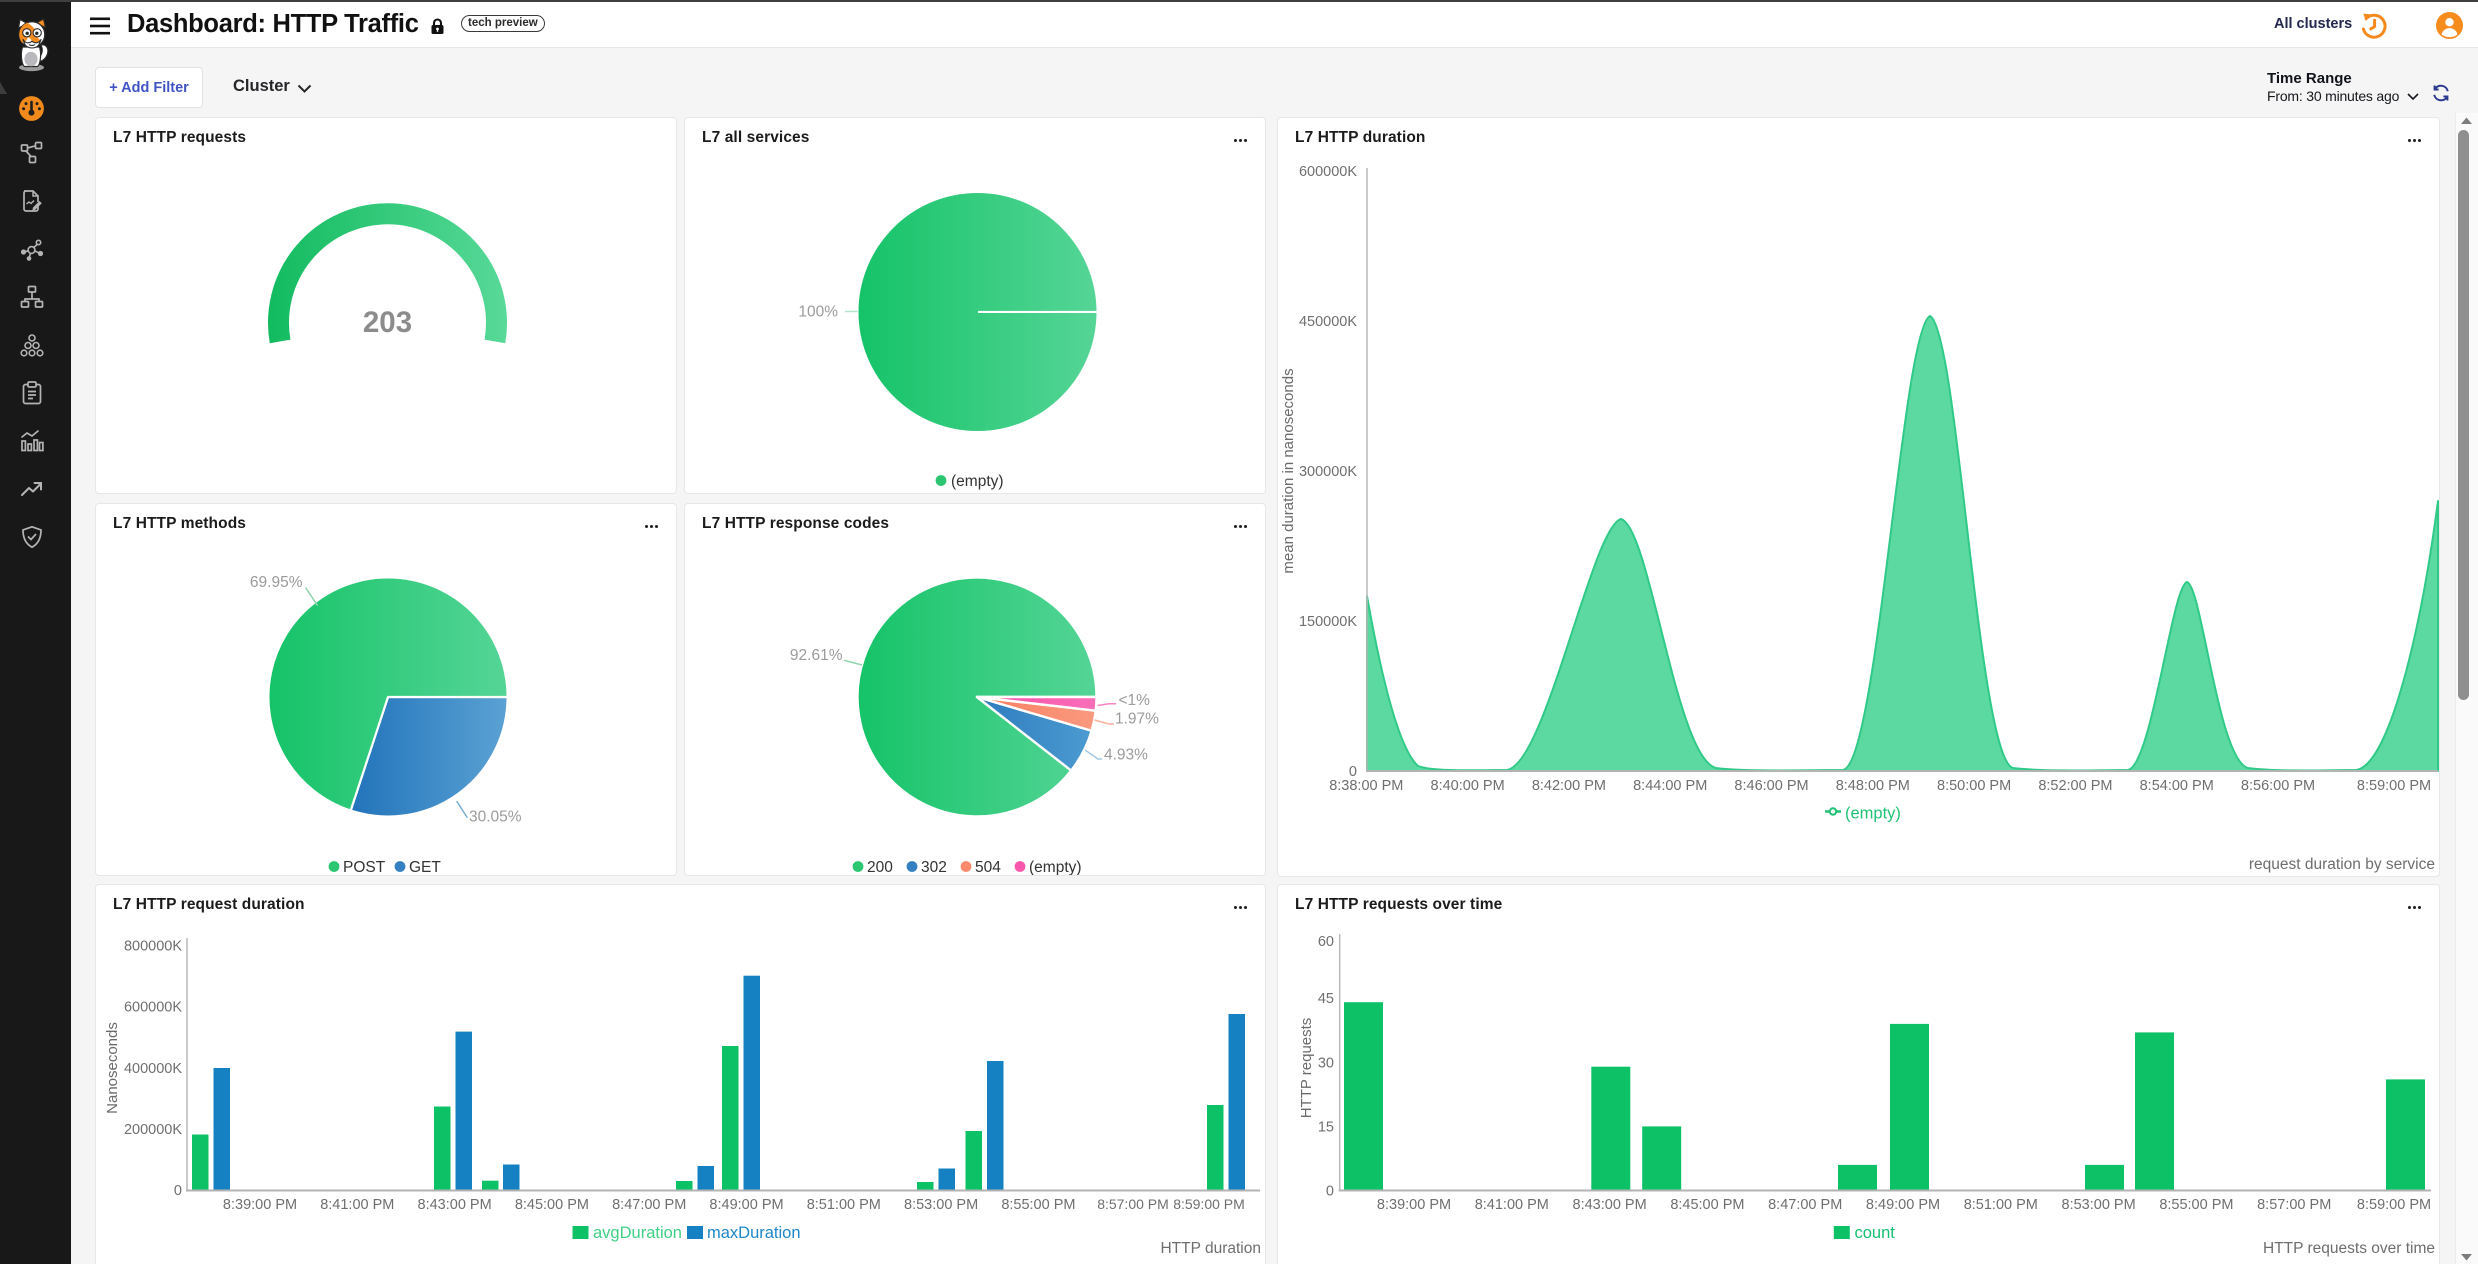 This screenshot has height=1264, width=2478. Describe the element at coordinates (1875, 1233) in the screenshot. I see `svg-text: count` at that location.